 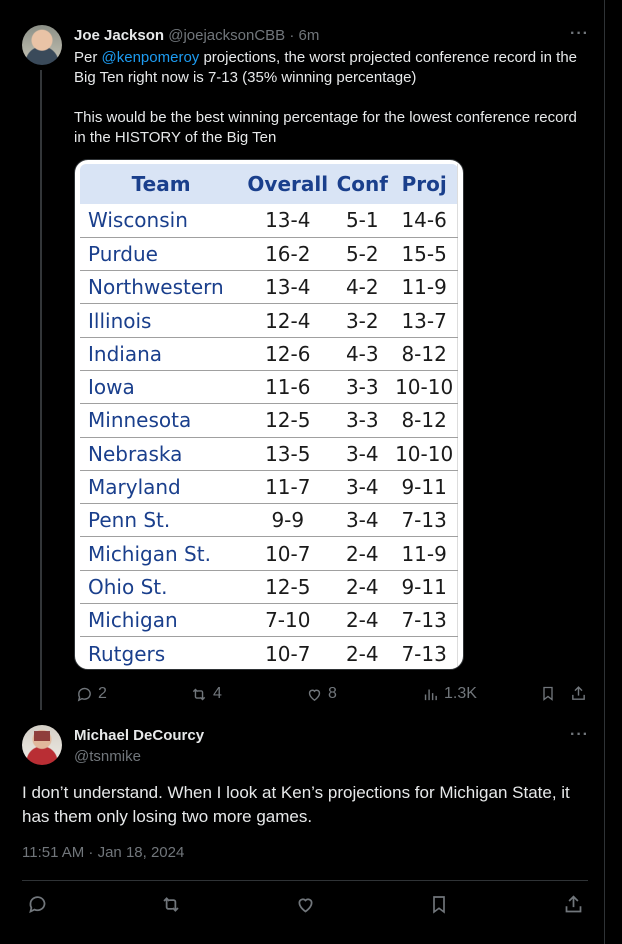 What do you see at coordinates (288, 354) in the screenshot?
I see `cell-overall: 12-6` at bounding box center [288, 354].